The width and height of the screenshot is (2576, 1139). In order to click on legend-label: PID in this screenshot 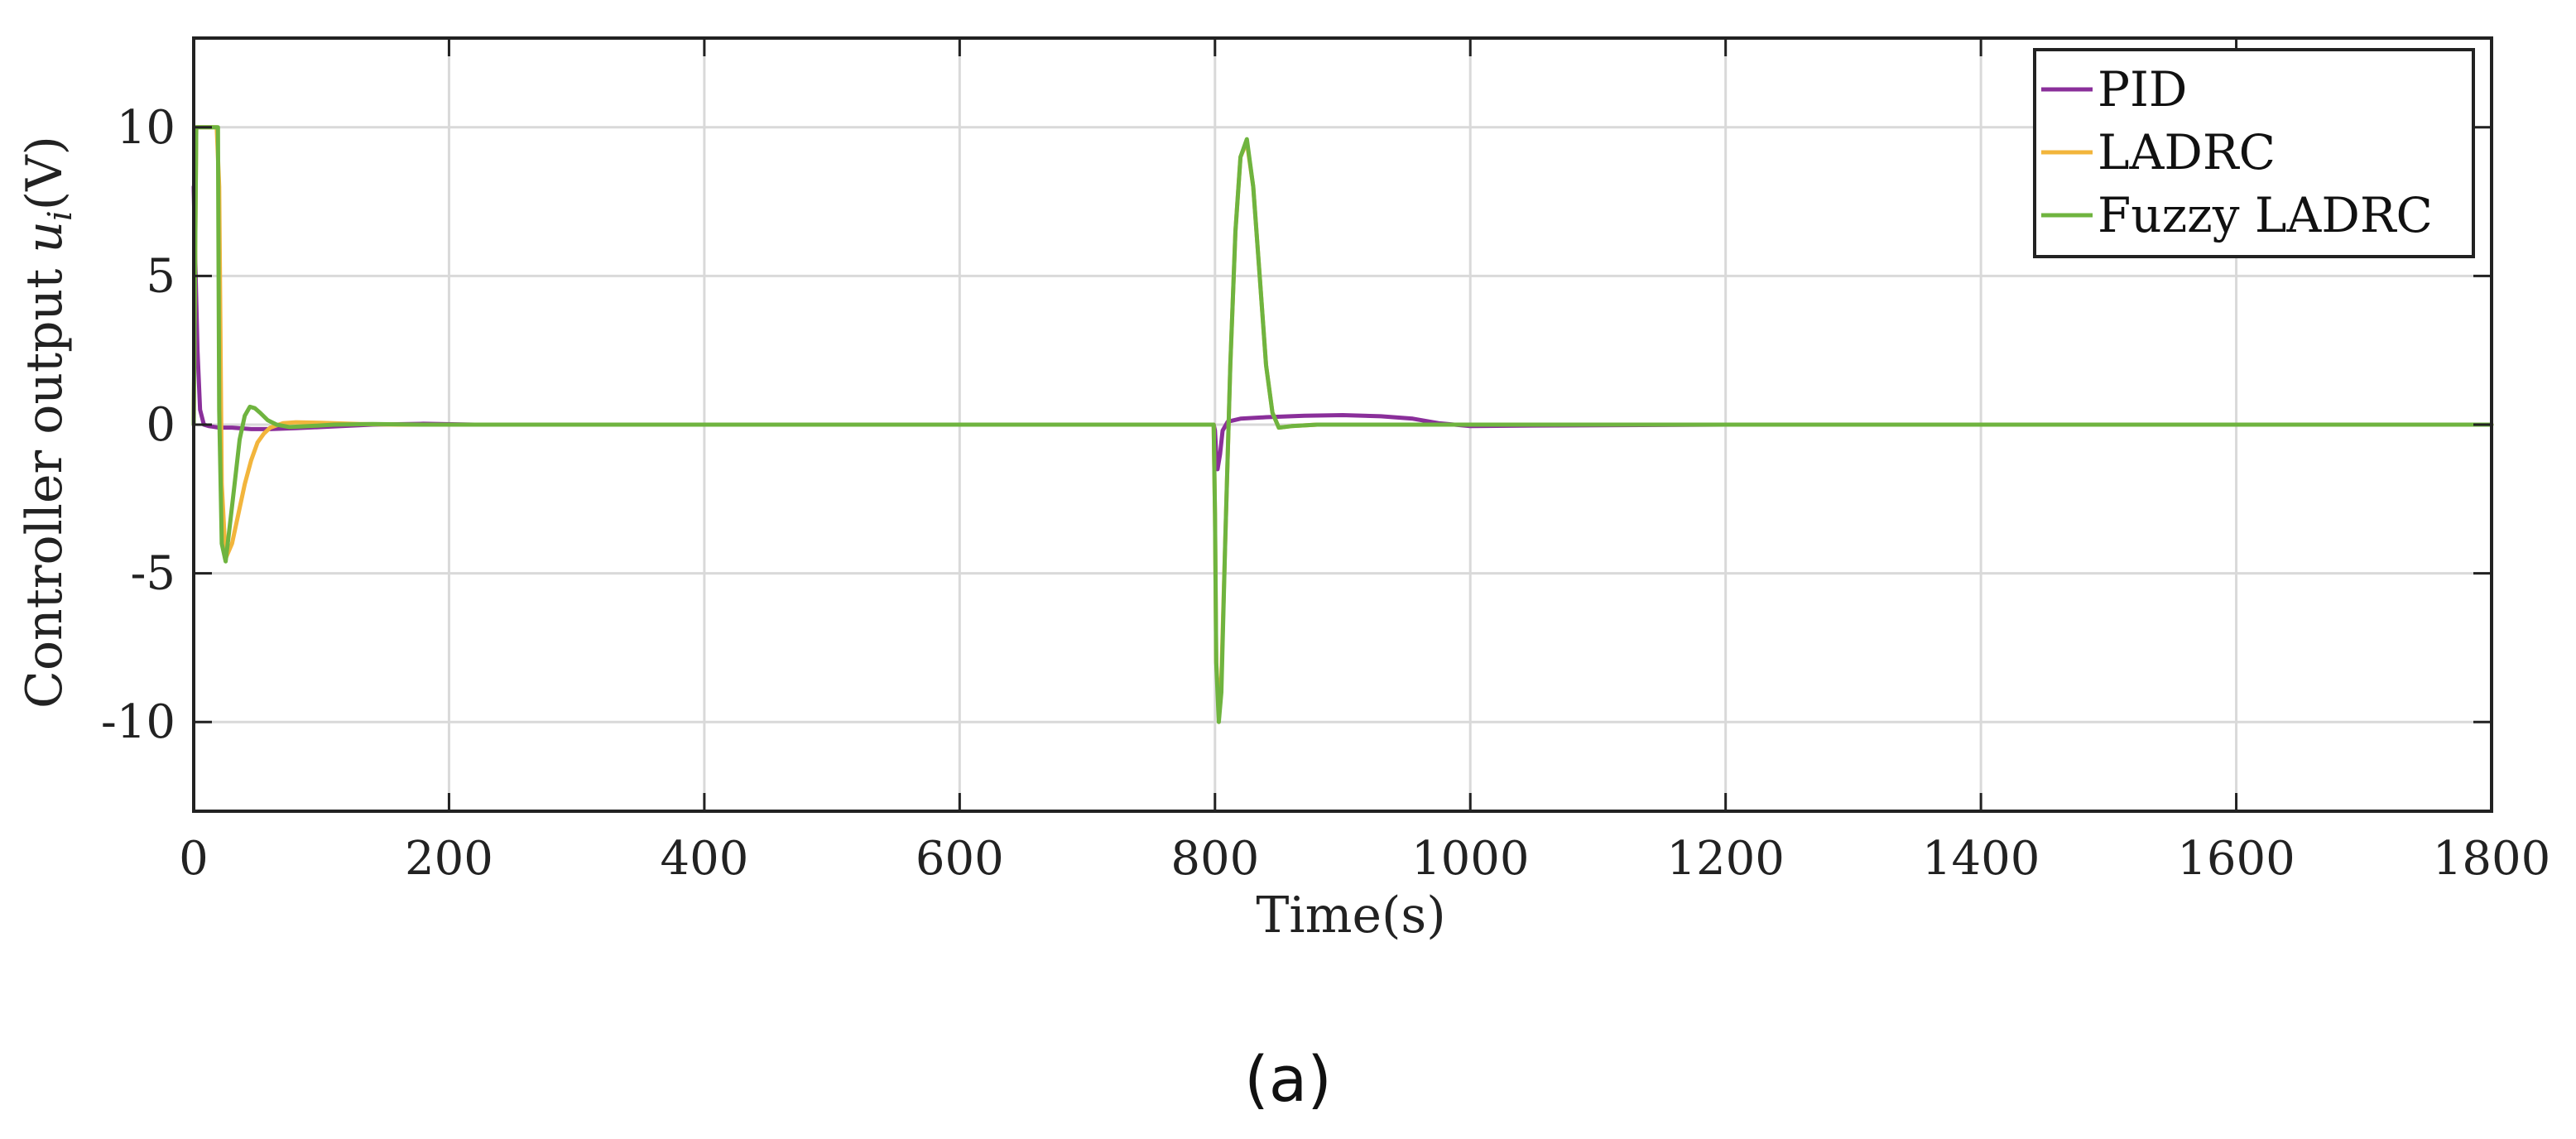, I will do `click(2142, 89)`.